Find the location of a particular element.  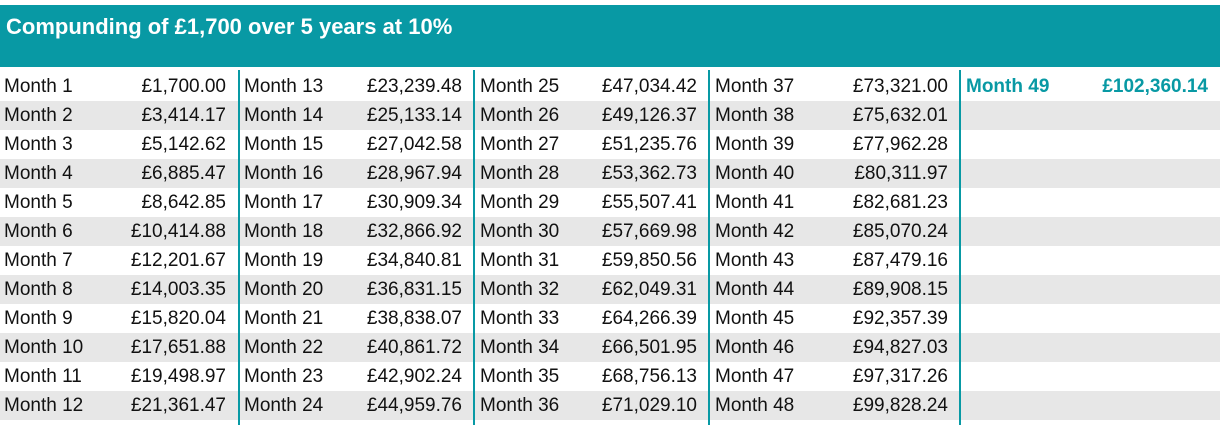

month-label: Month 2 is located at coordinates (38, 115).